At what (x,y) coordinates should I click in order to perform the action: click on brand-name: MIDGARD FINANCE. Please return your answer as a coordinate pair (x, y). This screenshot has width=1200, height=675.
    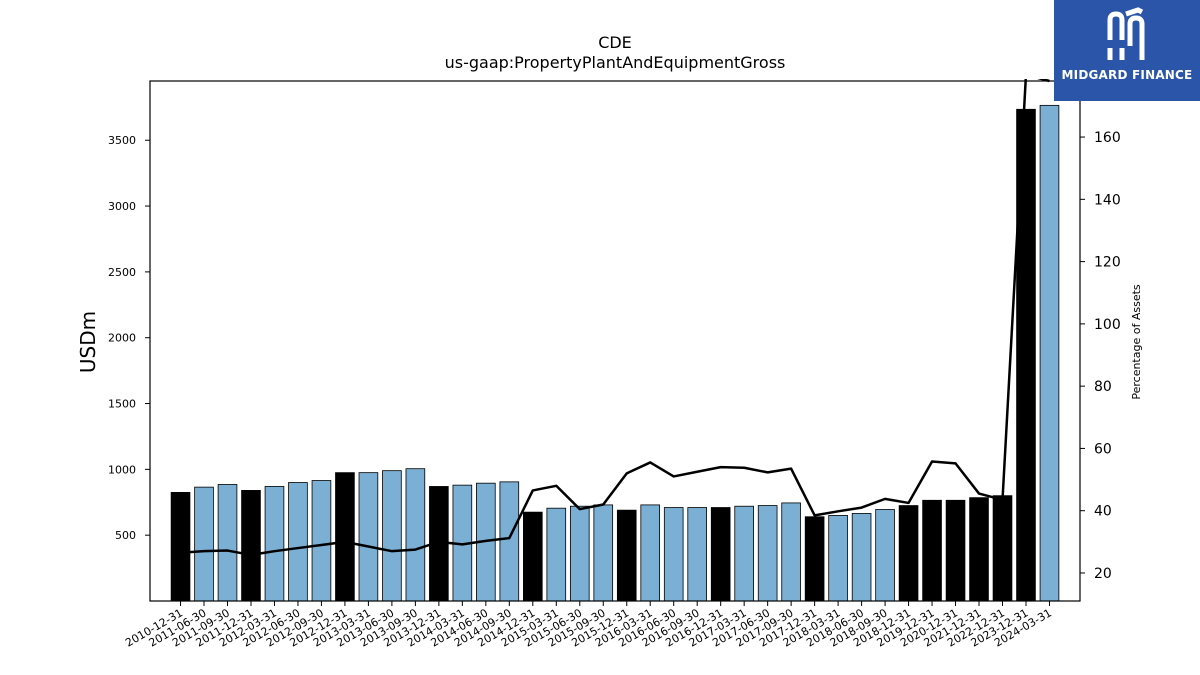
    Looking at the image, I should click on (1127, 75).